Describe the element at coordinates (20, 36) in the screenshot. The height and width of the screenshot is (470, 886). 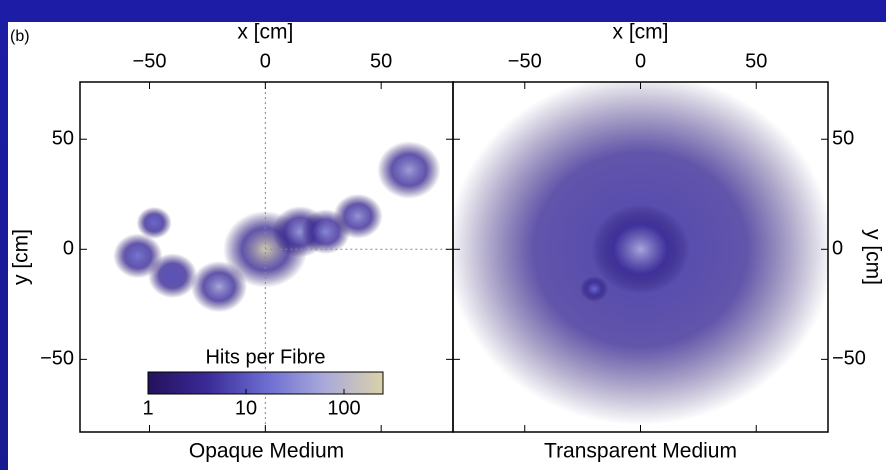
I see `panel-label: (b)` at that location.